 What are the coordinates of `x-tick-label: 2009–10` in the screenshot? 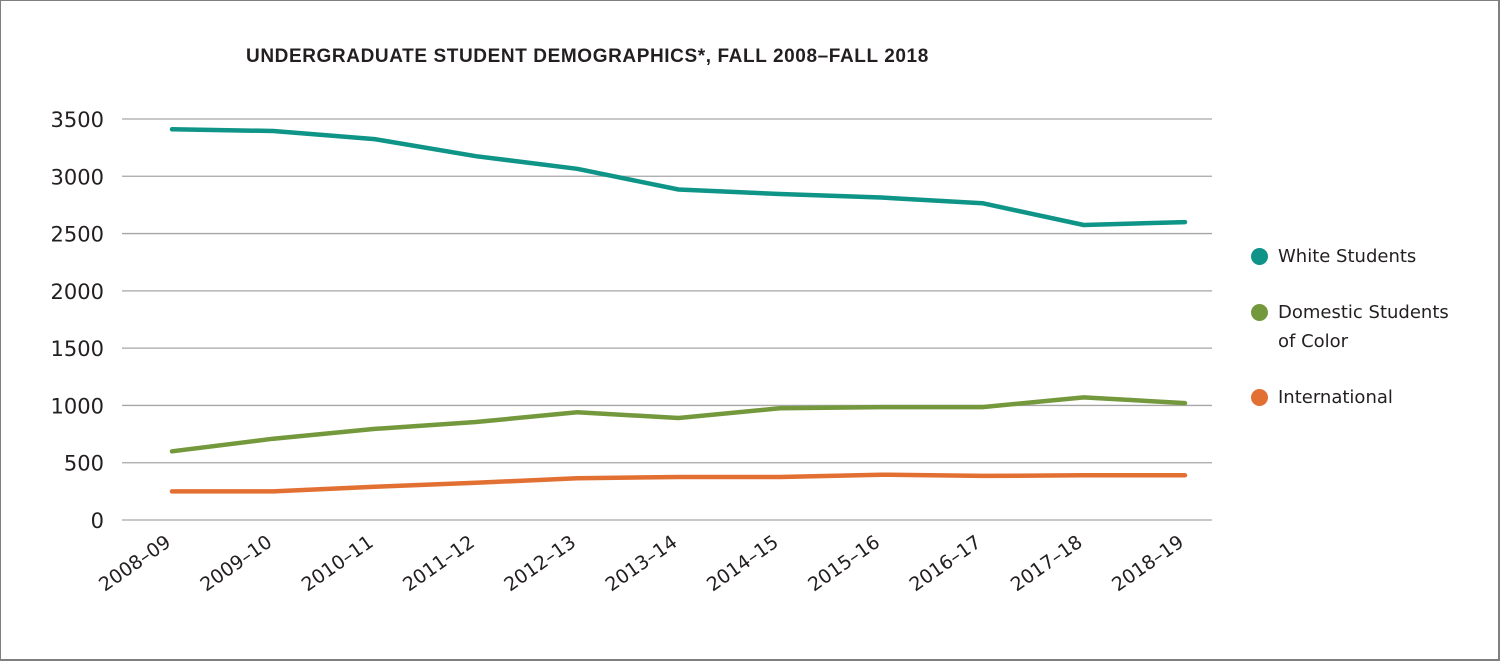 It's located at (236, 563).